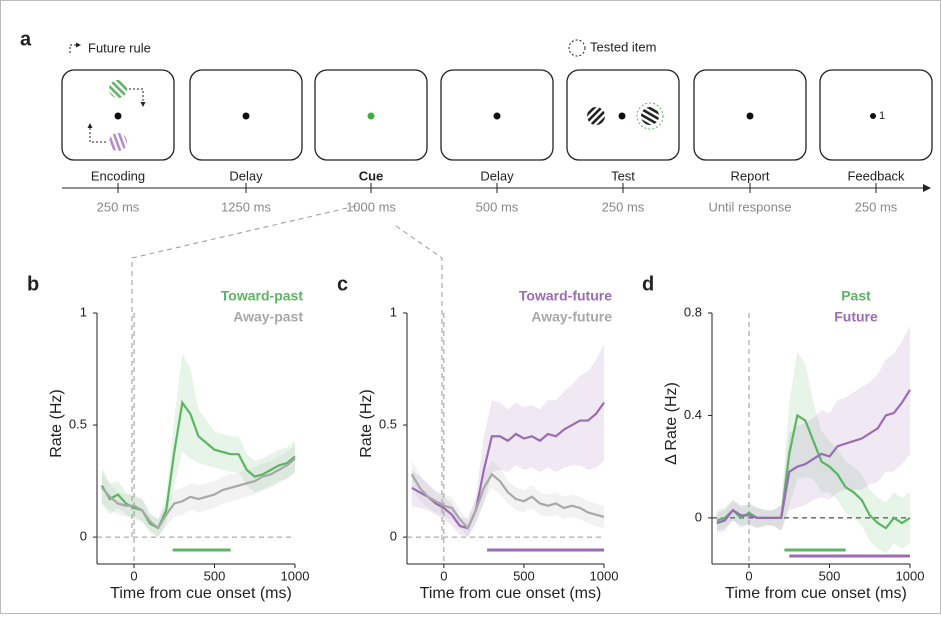  Describe the element at coordinates (342, 284) in the screenshot. I see `panel-label: c` at that location.